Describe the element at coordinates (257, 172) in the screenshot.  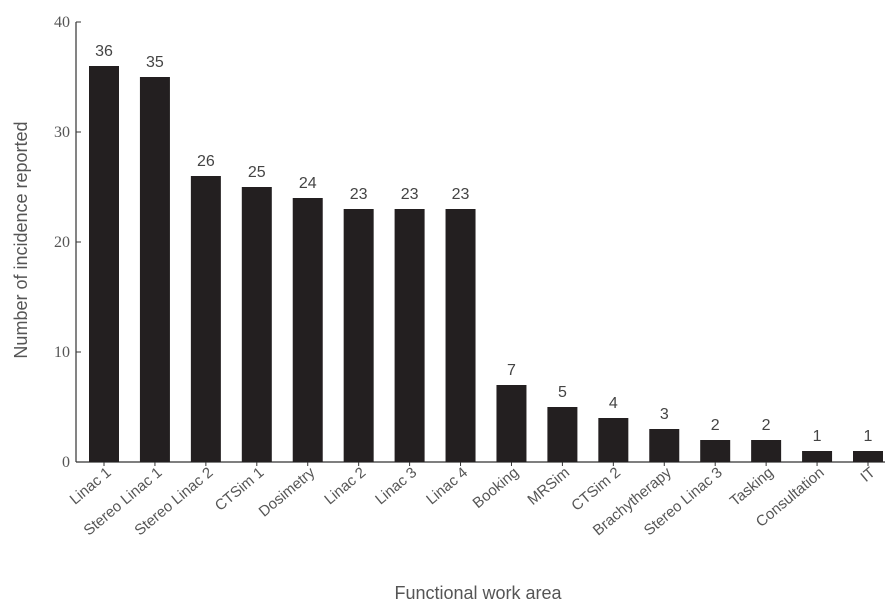
I see `data-label: 25` at that location.